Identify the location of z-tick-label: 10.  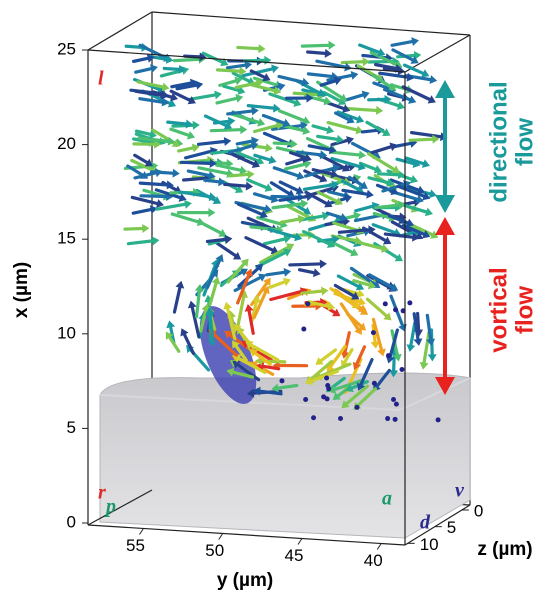
(429, 544).